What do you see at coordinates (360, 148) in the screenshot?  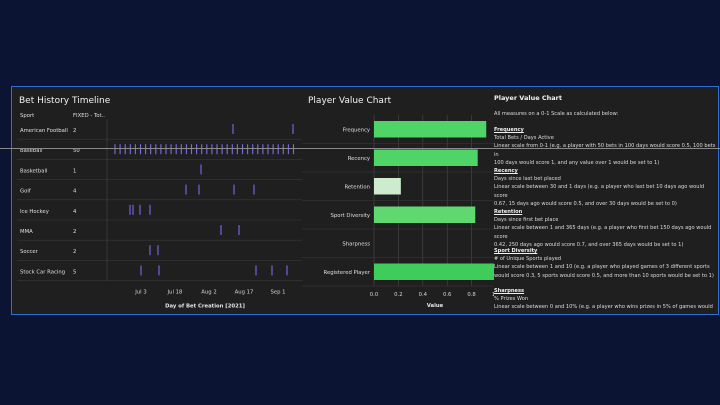 I see `overlay-divider-line` at bounding box center [360, 148].